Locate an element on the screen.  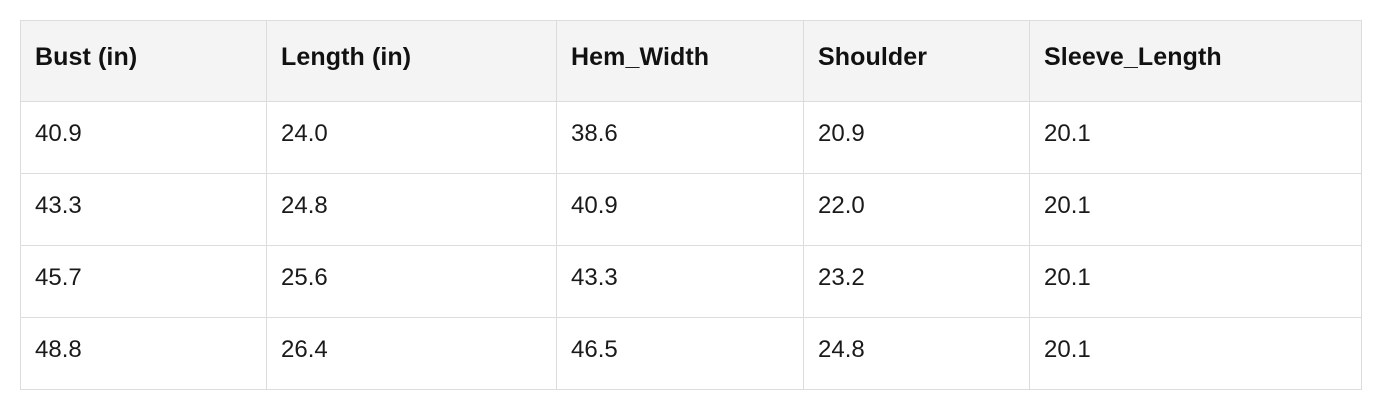
table-cell-value: 46.5 is located at coordinates (594, 349).